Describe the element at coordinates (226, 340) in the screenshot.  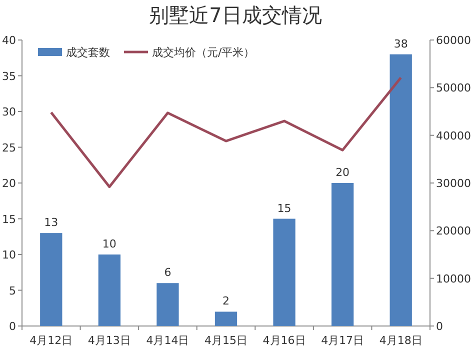
I see `x-tick-label: 4月15日` at that location.